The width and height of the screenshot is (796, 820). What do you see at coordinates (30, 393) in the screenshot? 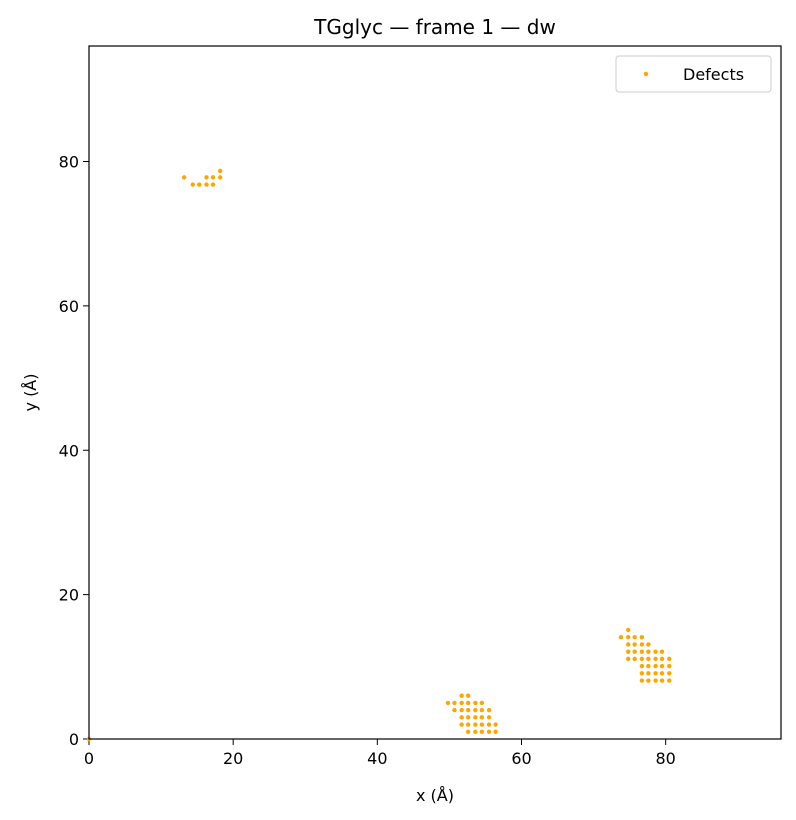
I see `y-axis-label: y (Å)` at bounding box center [30, 393].